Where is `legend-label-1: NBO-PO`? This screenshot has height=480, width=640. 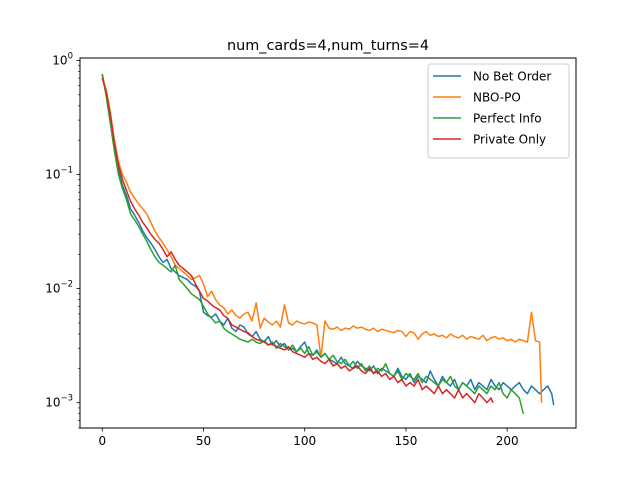 legend-label-1: NBO-PO is located at coordinates (497, 98).